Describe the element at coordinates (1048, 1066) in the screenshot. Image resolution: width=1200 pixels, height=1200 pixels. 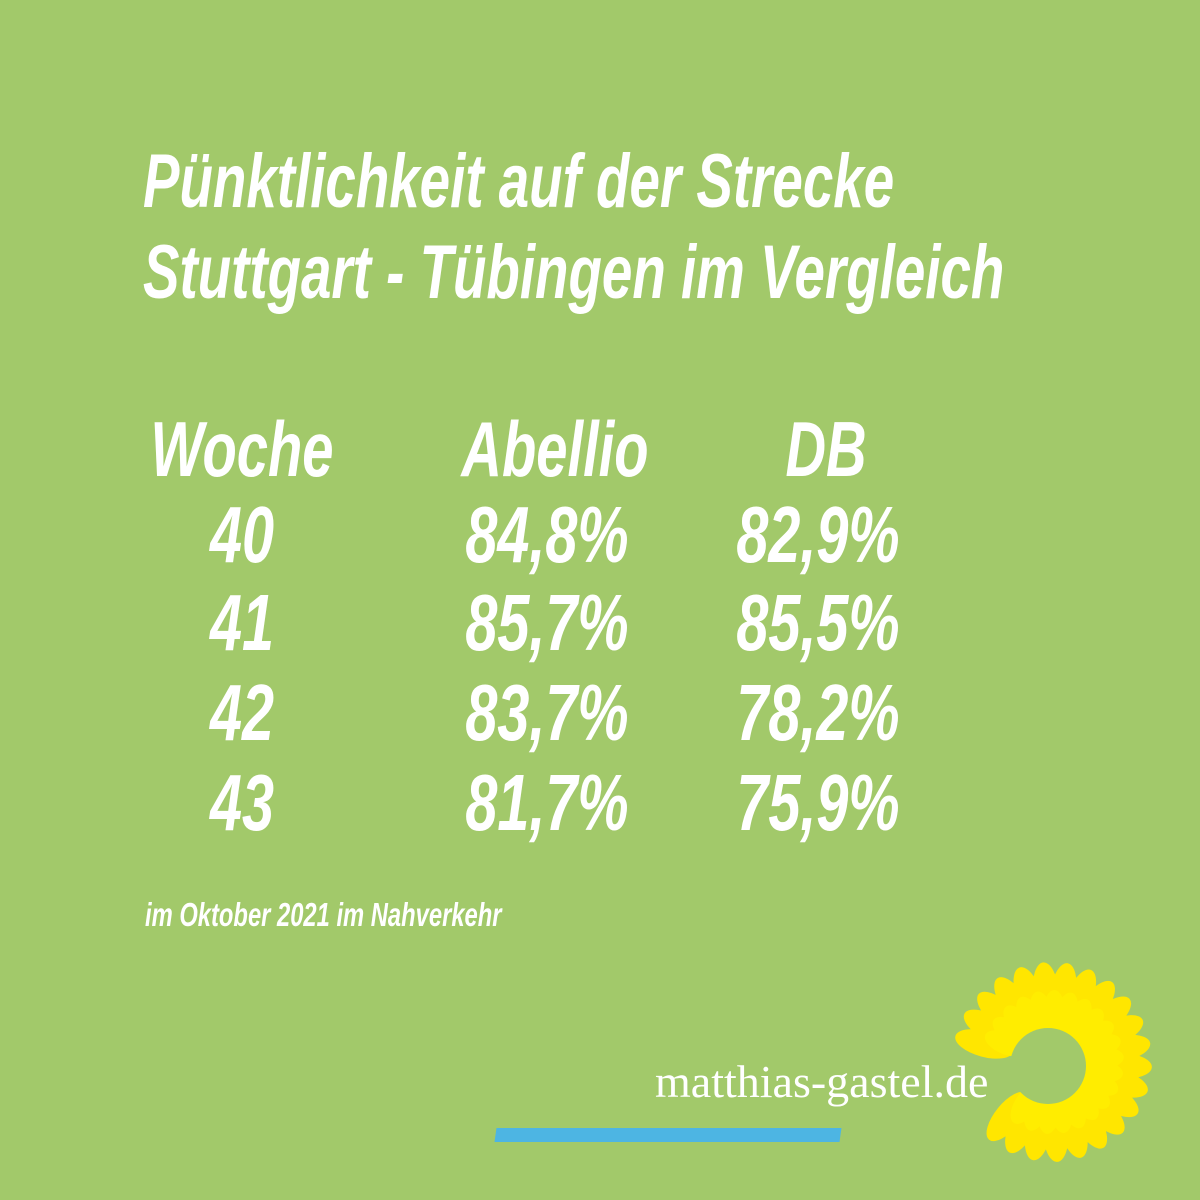
I see `flower-center` at that location.